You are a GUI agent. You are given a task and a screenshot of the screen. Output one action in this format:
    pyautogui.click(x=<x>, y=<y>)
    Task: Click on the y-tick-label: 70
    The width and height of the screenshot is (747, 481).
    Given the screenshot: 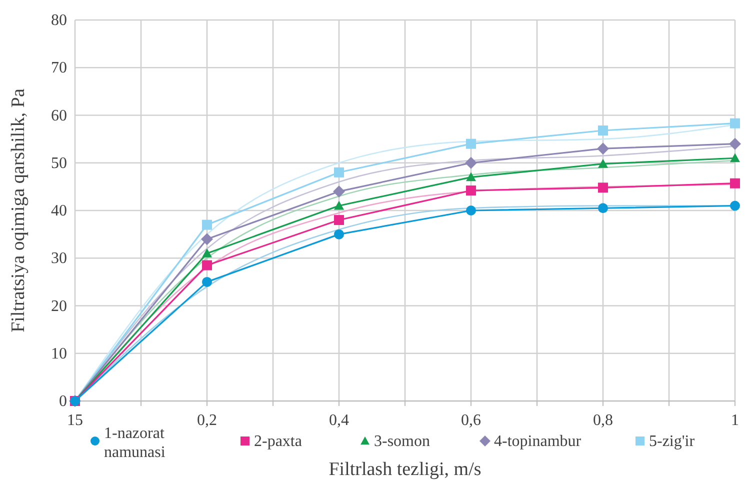 What is the action you would take?
    pyautogui.click(x=59, y=68)
    